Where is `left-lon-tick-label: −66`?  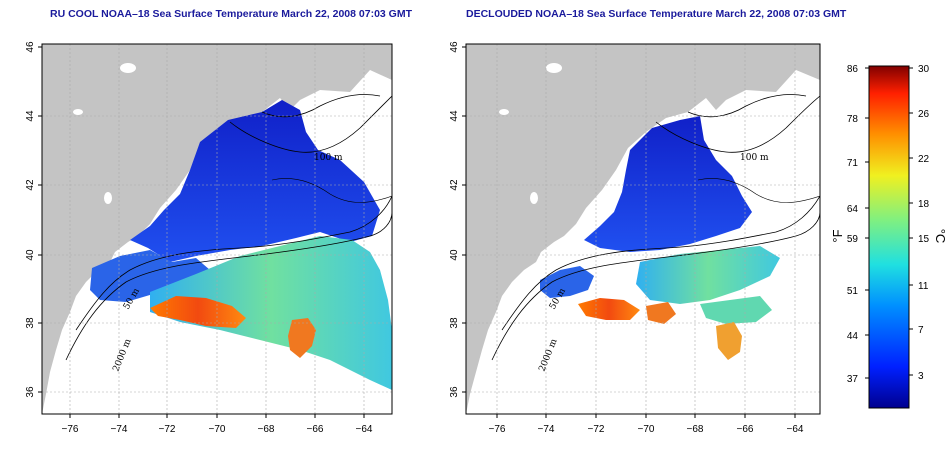 left-lon-tick-label: −66 is located at coordinates (315, 429).